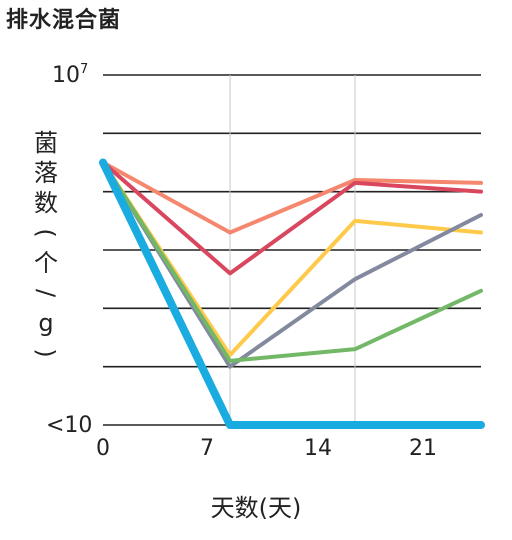 This screenshot has height=540, width=512. What do you see at coordinates (46, 243) in the screenshot?
I see `y-axis-label: 菌落数 (个 / g)` at bounding box center [46, 243].